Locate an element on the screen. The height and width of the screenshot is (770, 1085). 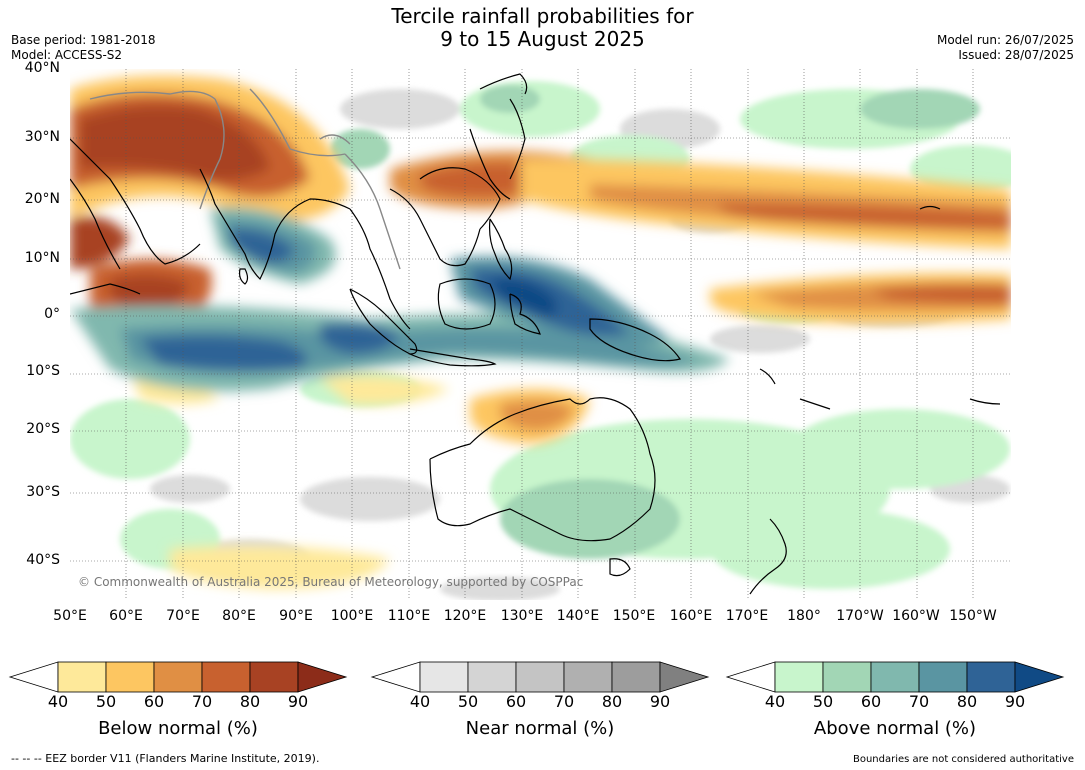
below-normal-label: Below normal (%) is located at coordinates (178, 728).